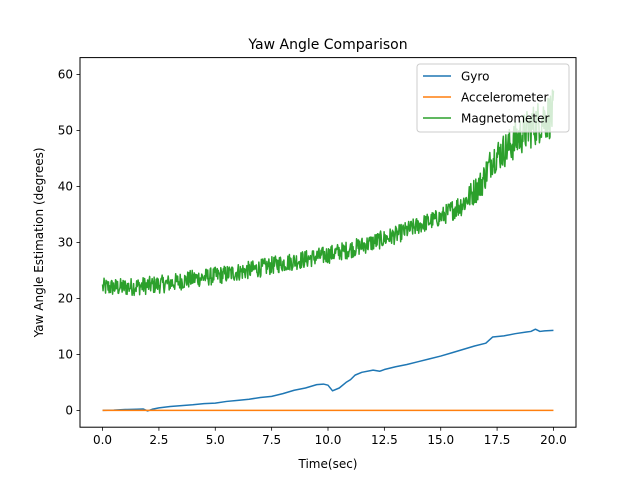 This screenshot has height=480, width=640. Describe the element at coordinates (384, 440) in the screenshot. I see `x-tick-label: 12.5` at that location.